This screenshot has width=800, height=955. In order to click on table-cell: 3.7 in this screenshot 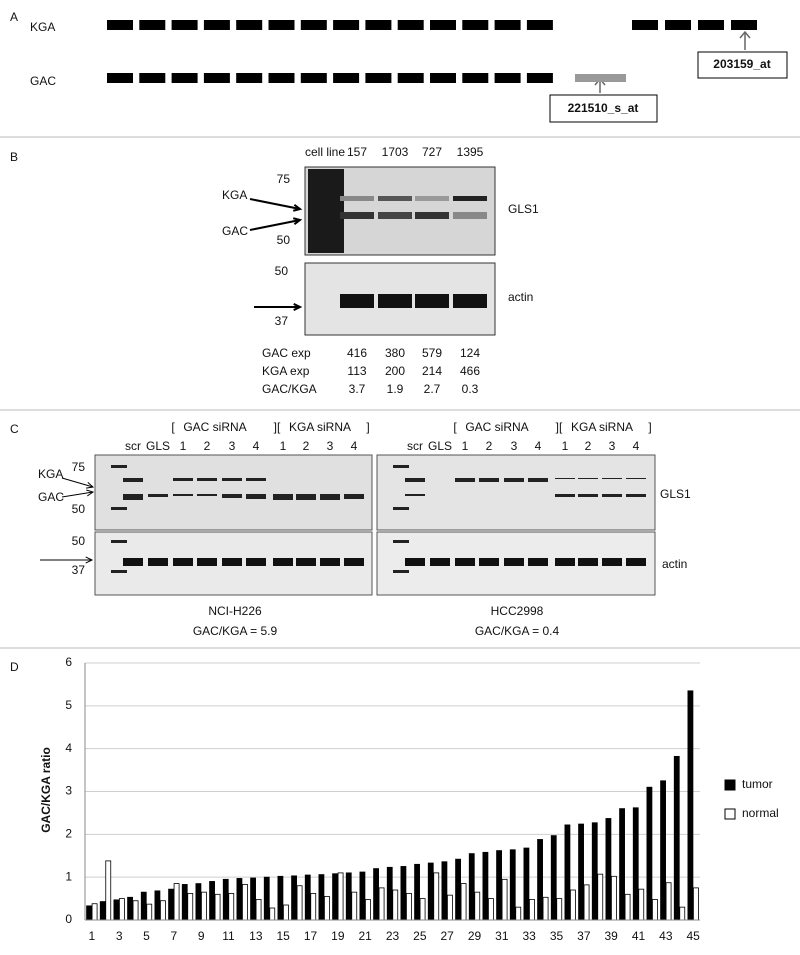, I will do `click(357, 389)`.